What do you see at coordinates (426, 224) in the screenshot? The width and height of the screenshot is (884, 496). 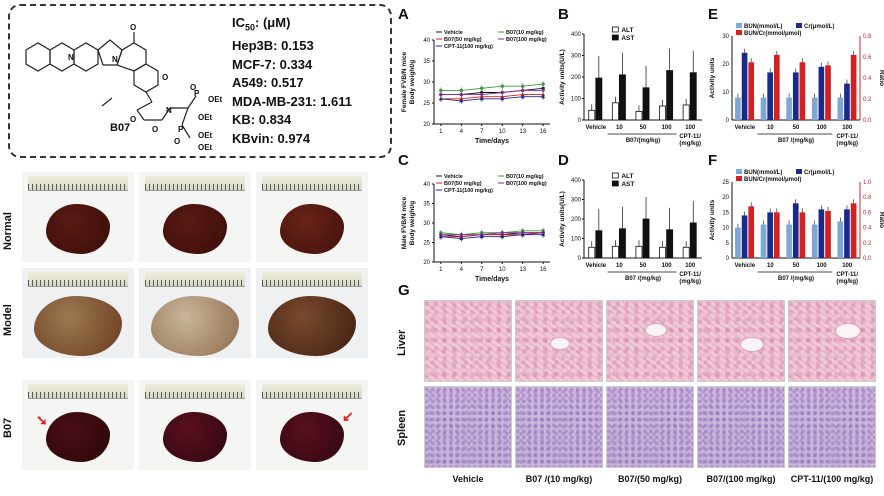 I see `y-tick-label: 30` at bounding box center [426, 224].